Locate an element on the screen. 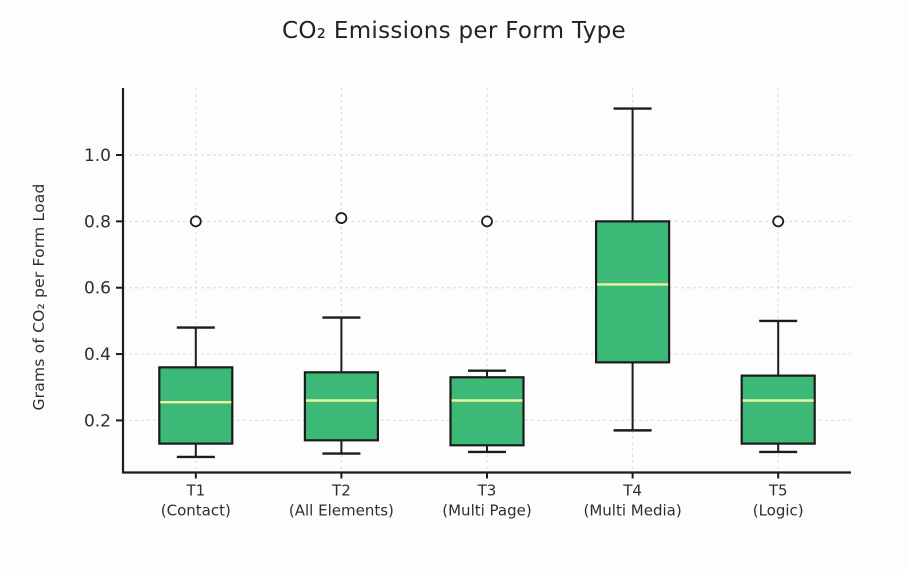 The image size is (908, 569). box-t1 is located at coordinates (196, 405).